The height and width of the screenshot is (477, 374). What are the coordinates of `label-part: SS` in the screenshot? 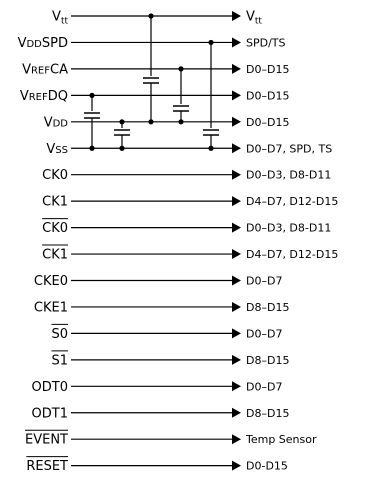 It's located at (61, 150).